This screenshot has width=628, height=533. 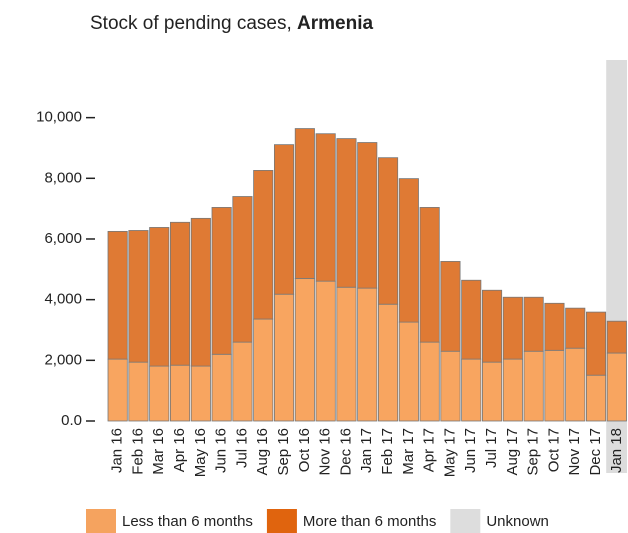 I want to click on x-tick-label: Oct 16, so click(x=304, y=450).